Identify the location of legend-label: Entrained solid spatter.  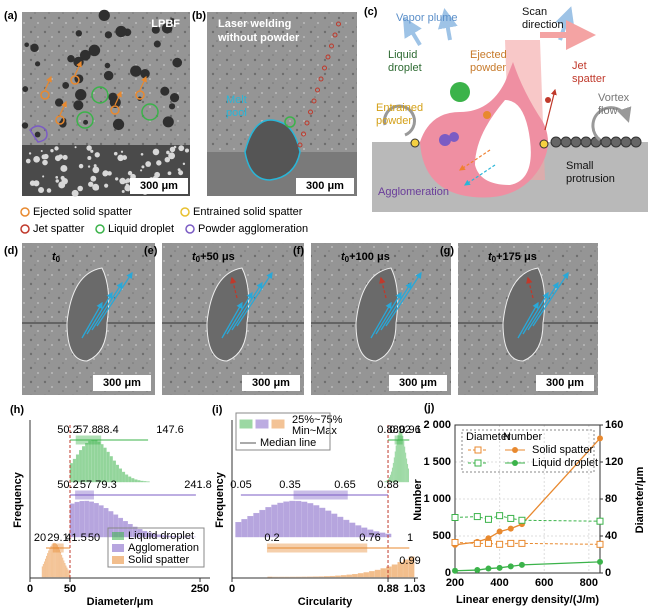
(248, 212).